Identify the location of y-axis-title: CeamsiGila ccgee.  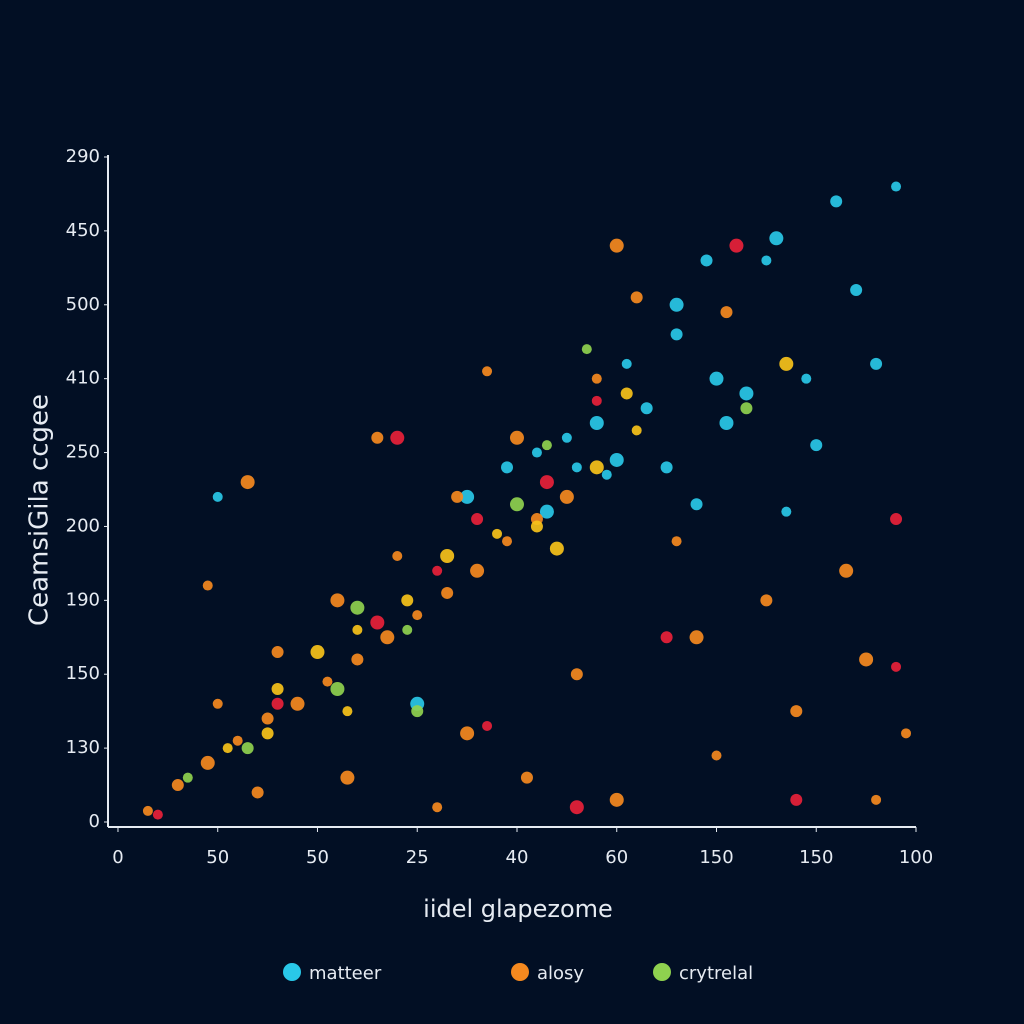
(40, 510).